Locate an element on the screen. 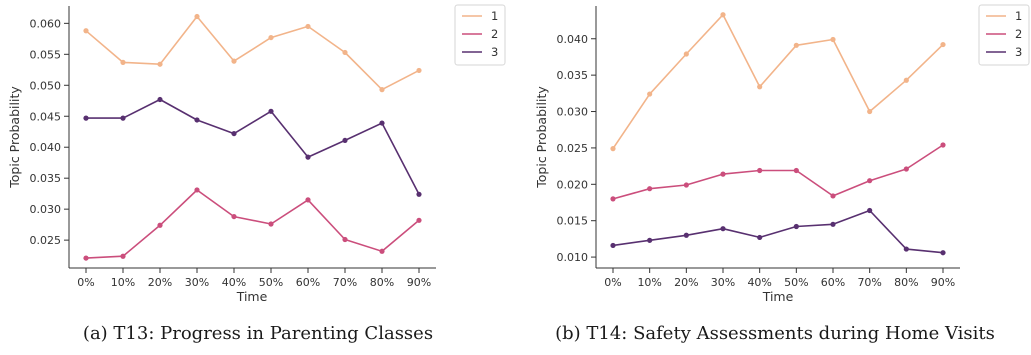 Image resolution: width=1031 pixels, height=355 pixels. chart-caption: (a) T13: Progress in Parenting Classes is located at coordinates (258, 333).